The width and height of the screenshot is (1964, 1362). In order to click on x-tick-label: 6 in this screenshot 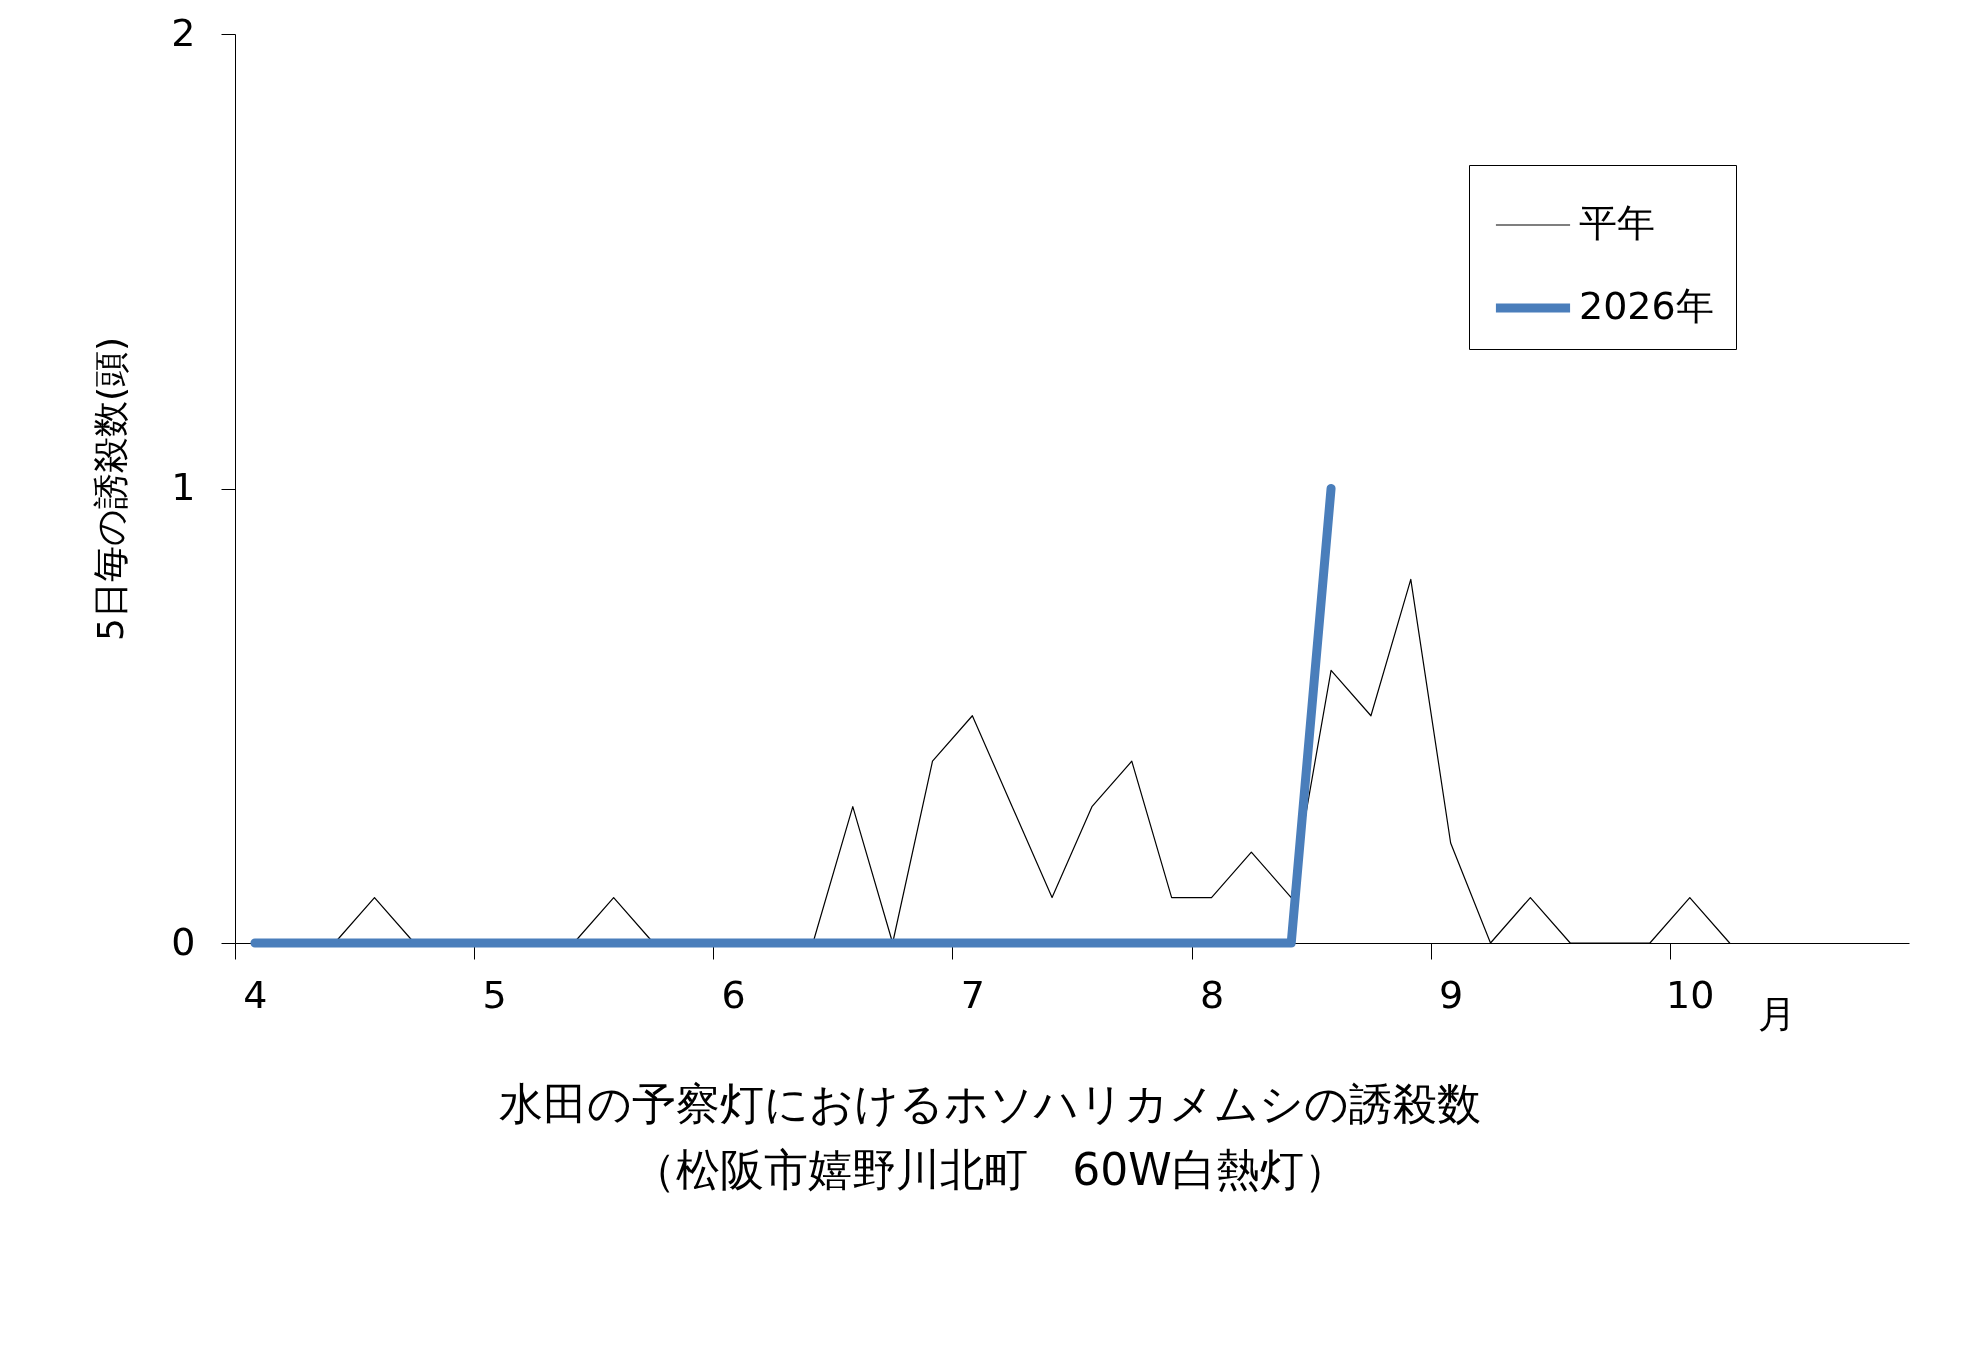, I will do `click(733, 994)`.